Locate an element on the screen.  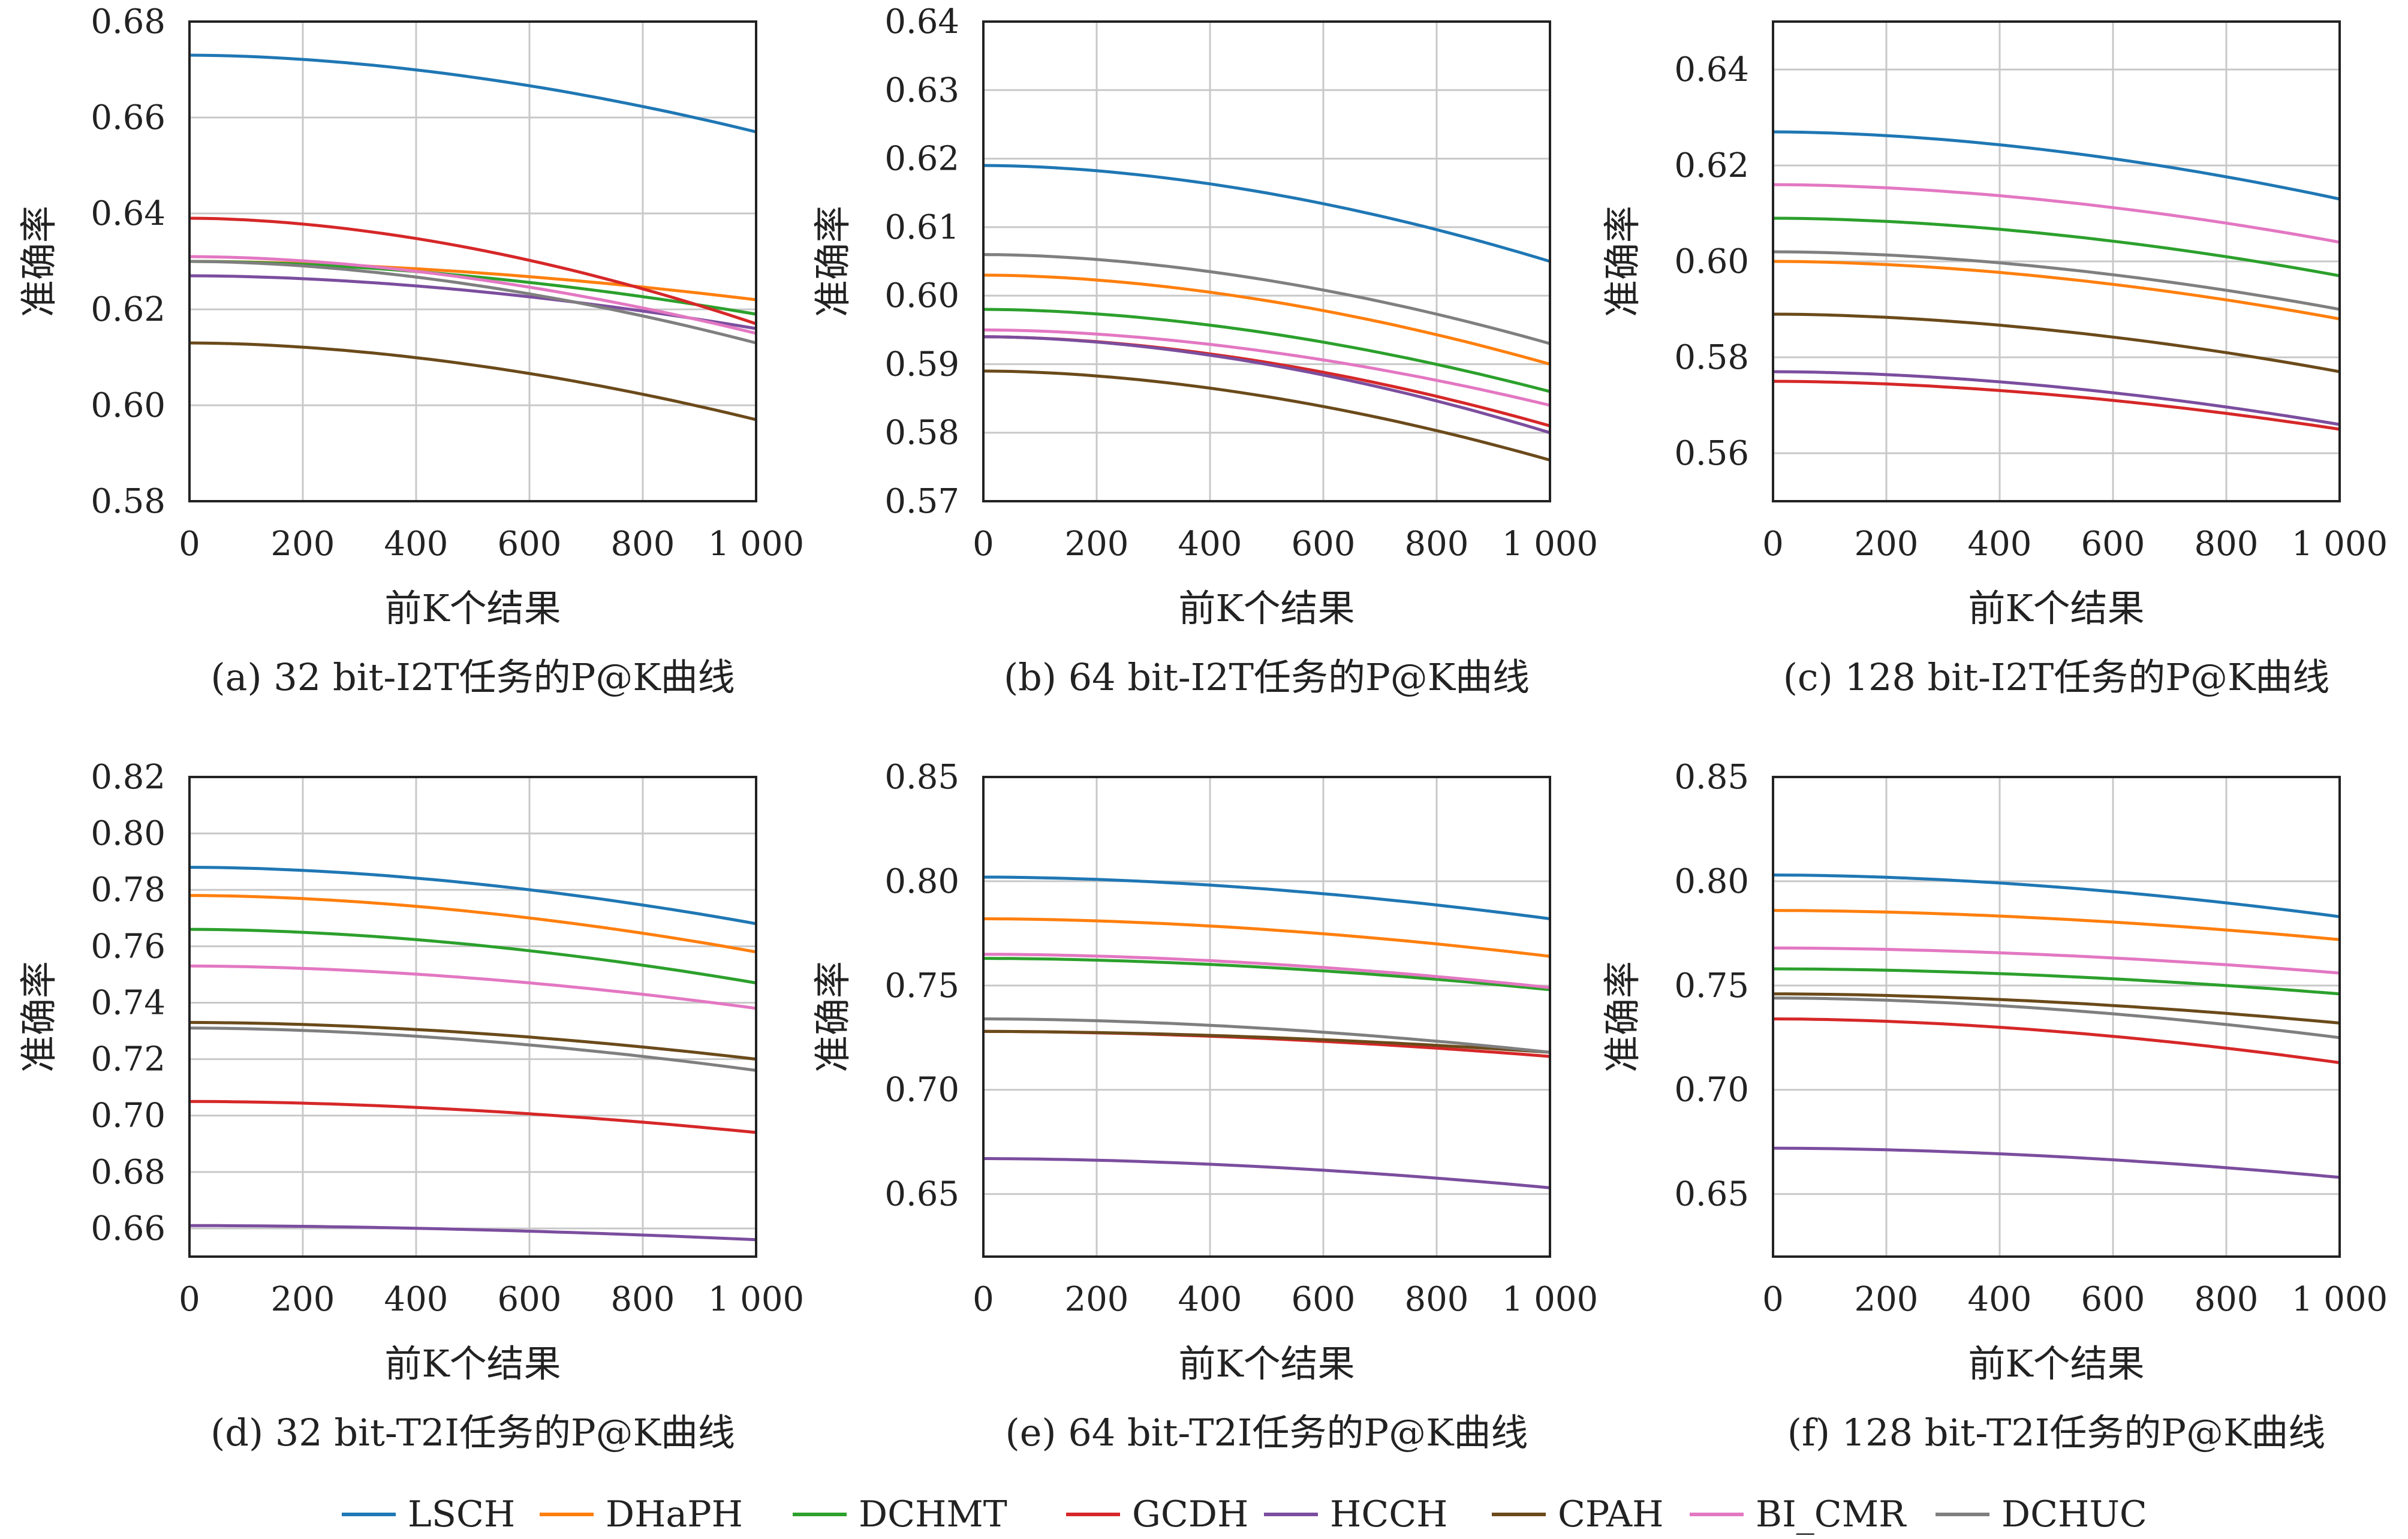
legend-label-dchuc: DCHUC is located at coordinates (2074, 1514).